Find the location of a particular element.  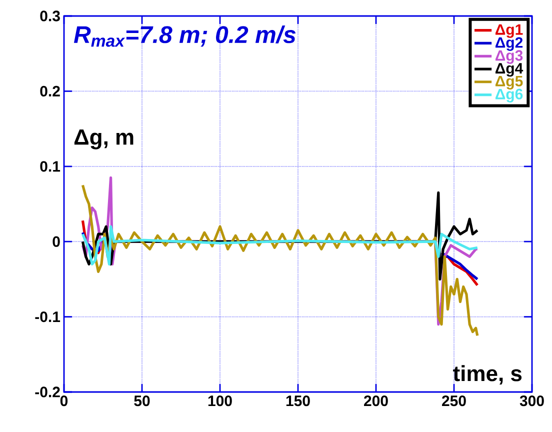

y-tick-label: 0 is located at coordinates (56, 241).